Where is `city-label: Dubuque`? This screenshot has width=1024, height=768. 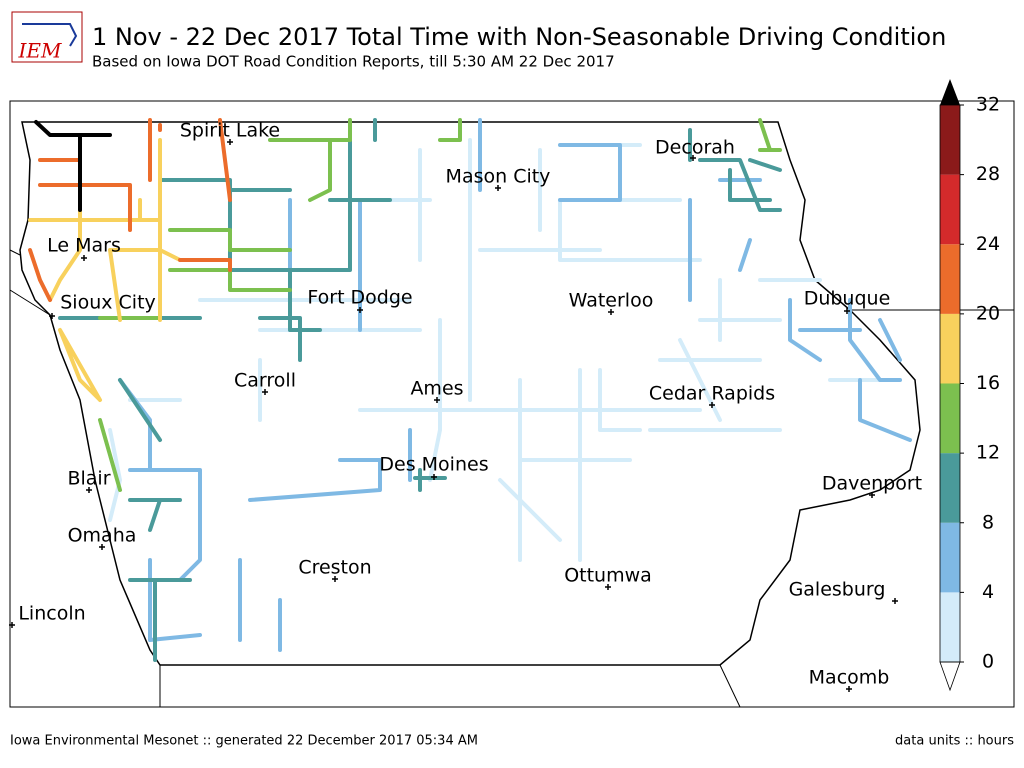
city-label: Dubuque is located at coordinates (847, 299).